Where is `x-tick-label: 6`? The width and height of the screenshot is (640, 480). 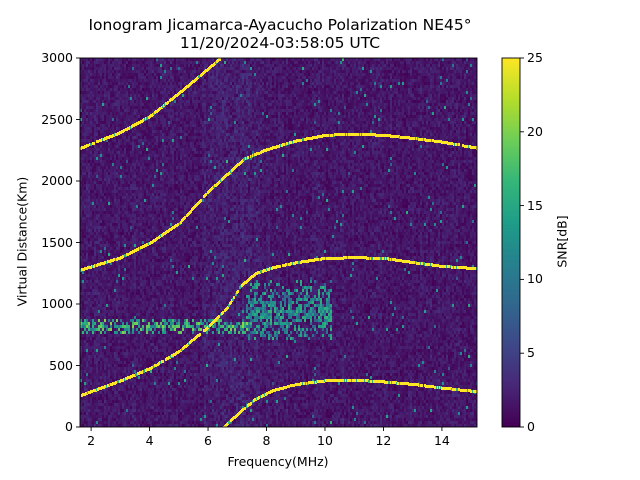
x-tick-label: 6 is located at coordinates (208, 440).